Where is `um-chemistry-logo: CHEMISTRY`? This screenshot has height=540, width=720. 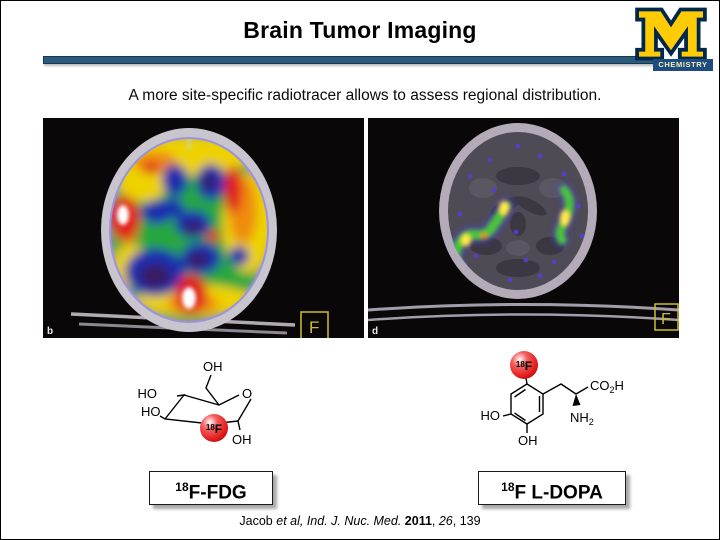 um-chemistry-logo: CHEMISTRY is located at coordinates (671, 38).